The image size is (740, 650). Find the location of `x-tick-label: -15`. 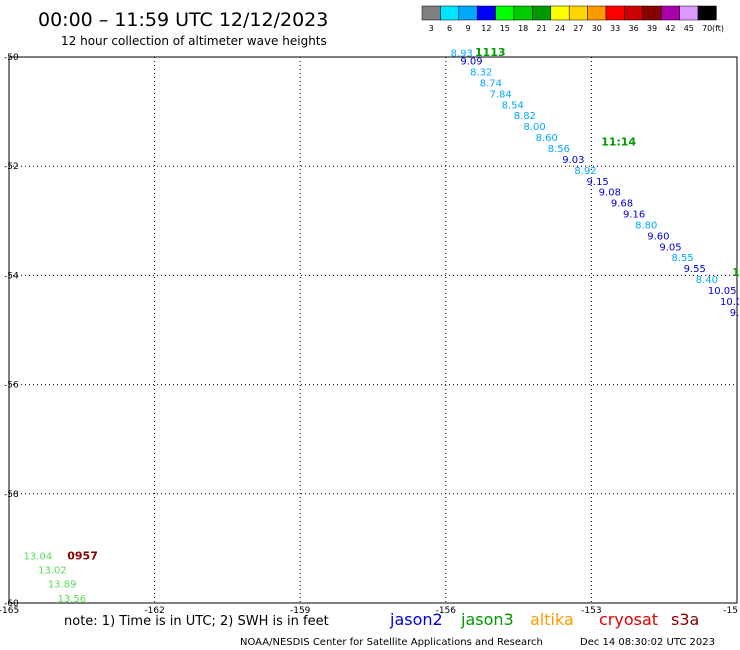

x-tick-label: -15 is located at coordinates (730, 611).